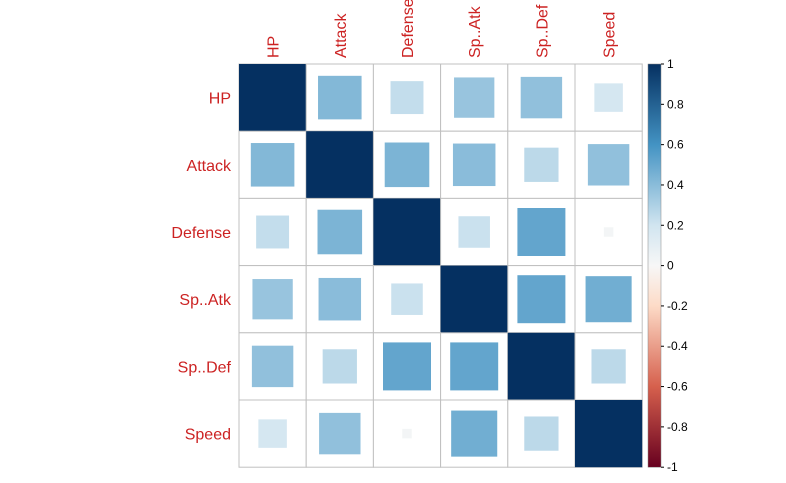 The height and width of the screenshot is (483, 786). I want to click on corr-square-Speed-Sp..Def, so click(541, 433).